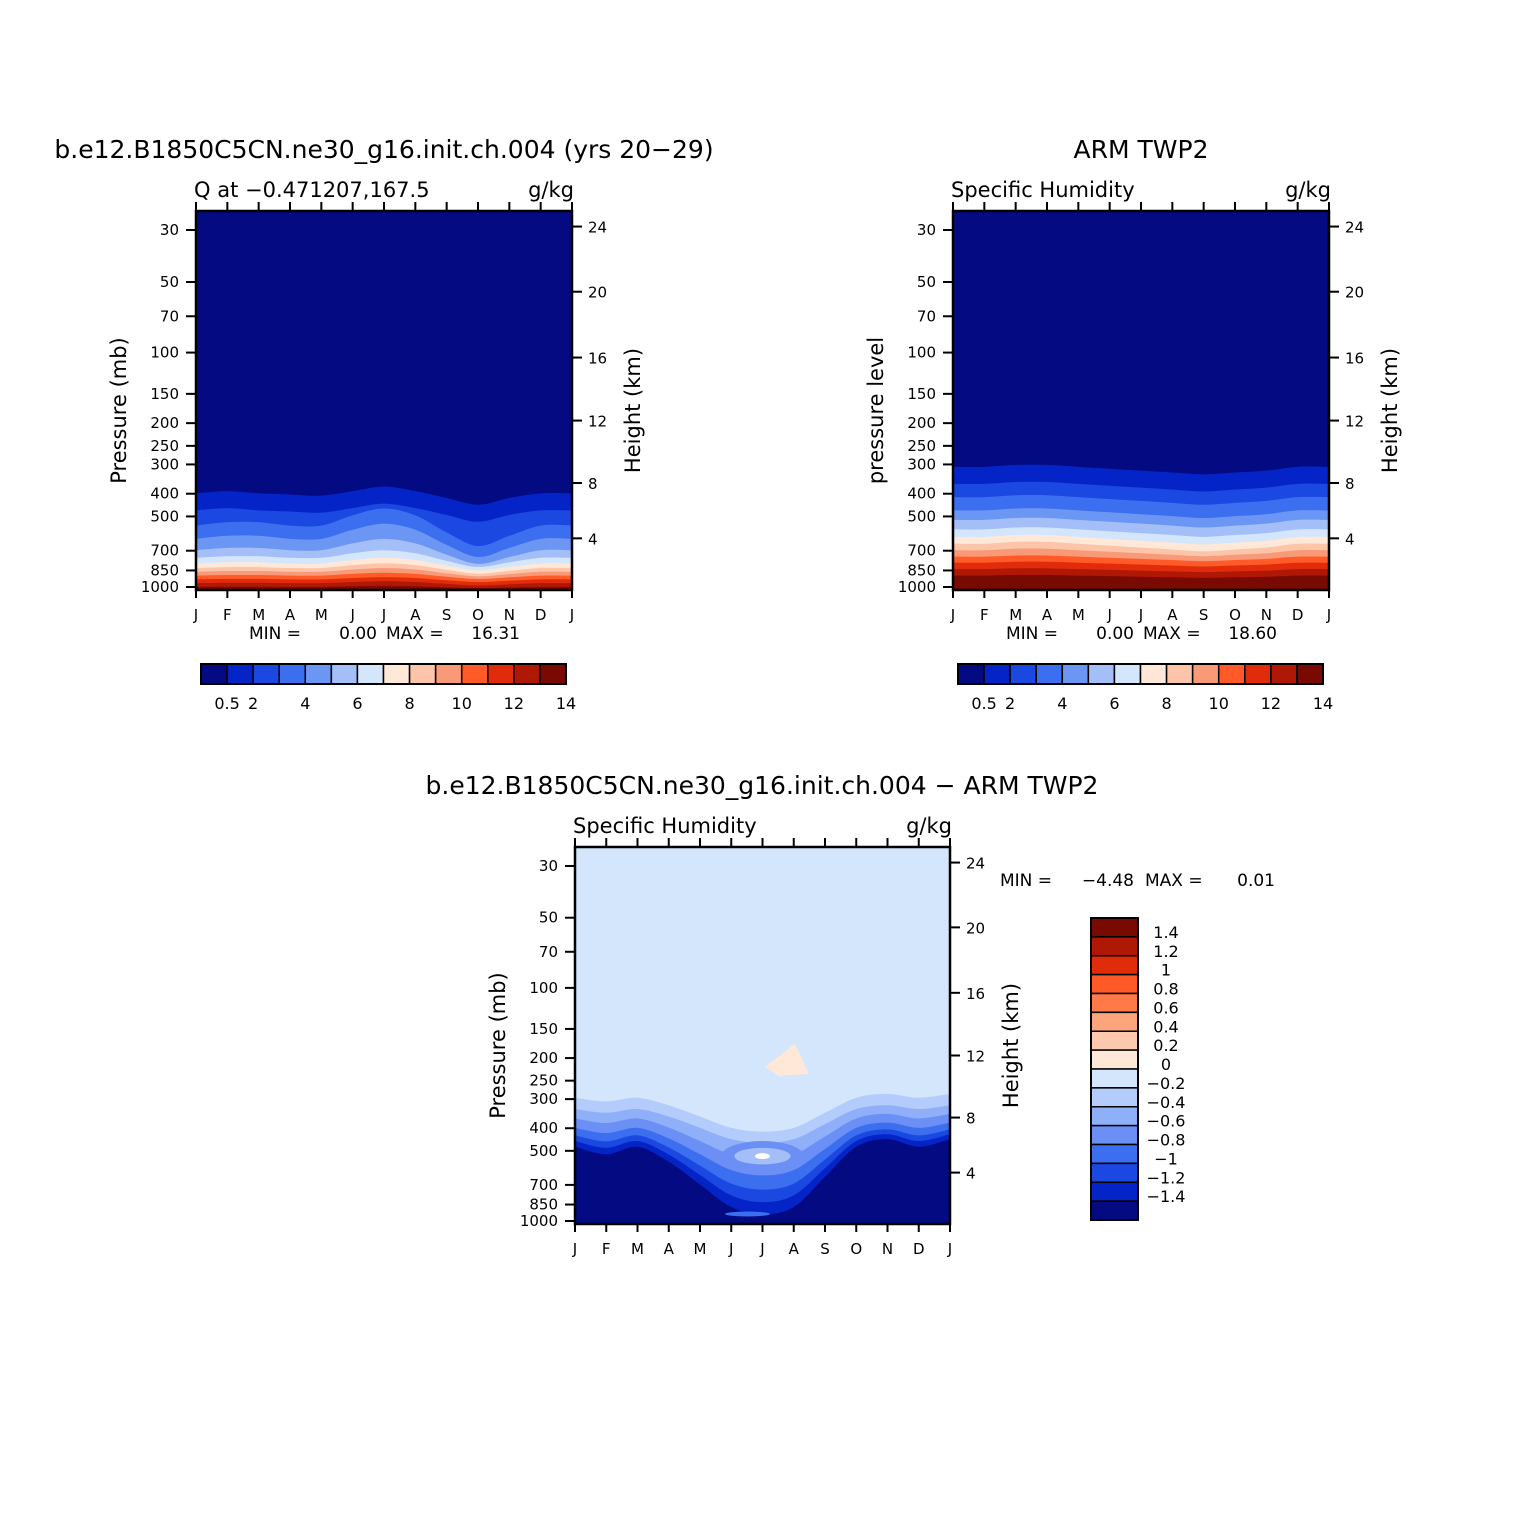  What do you see at coordinates (548, 866) in the screenshot?
I see `y-tick-label: 30` at bounding box center [548, 866].